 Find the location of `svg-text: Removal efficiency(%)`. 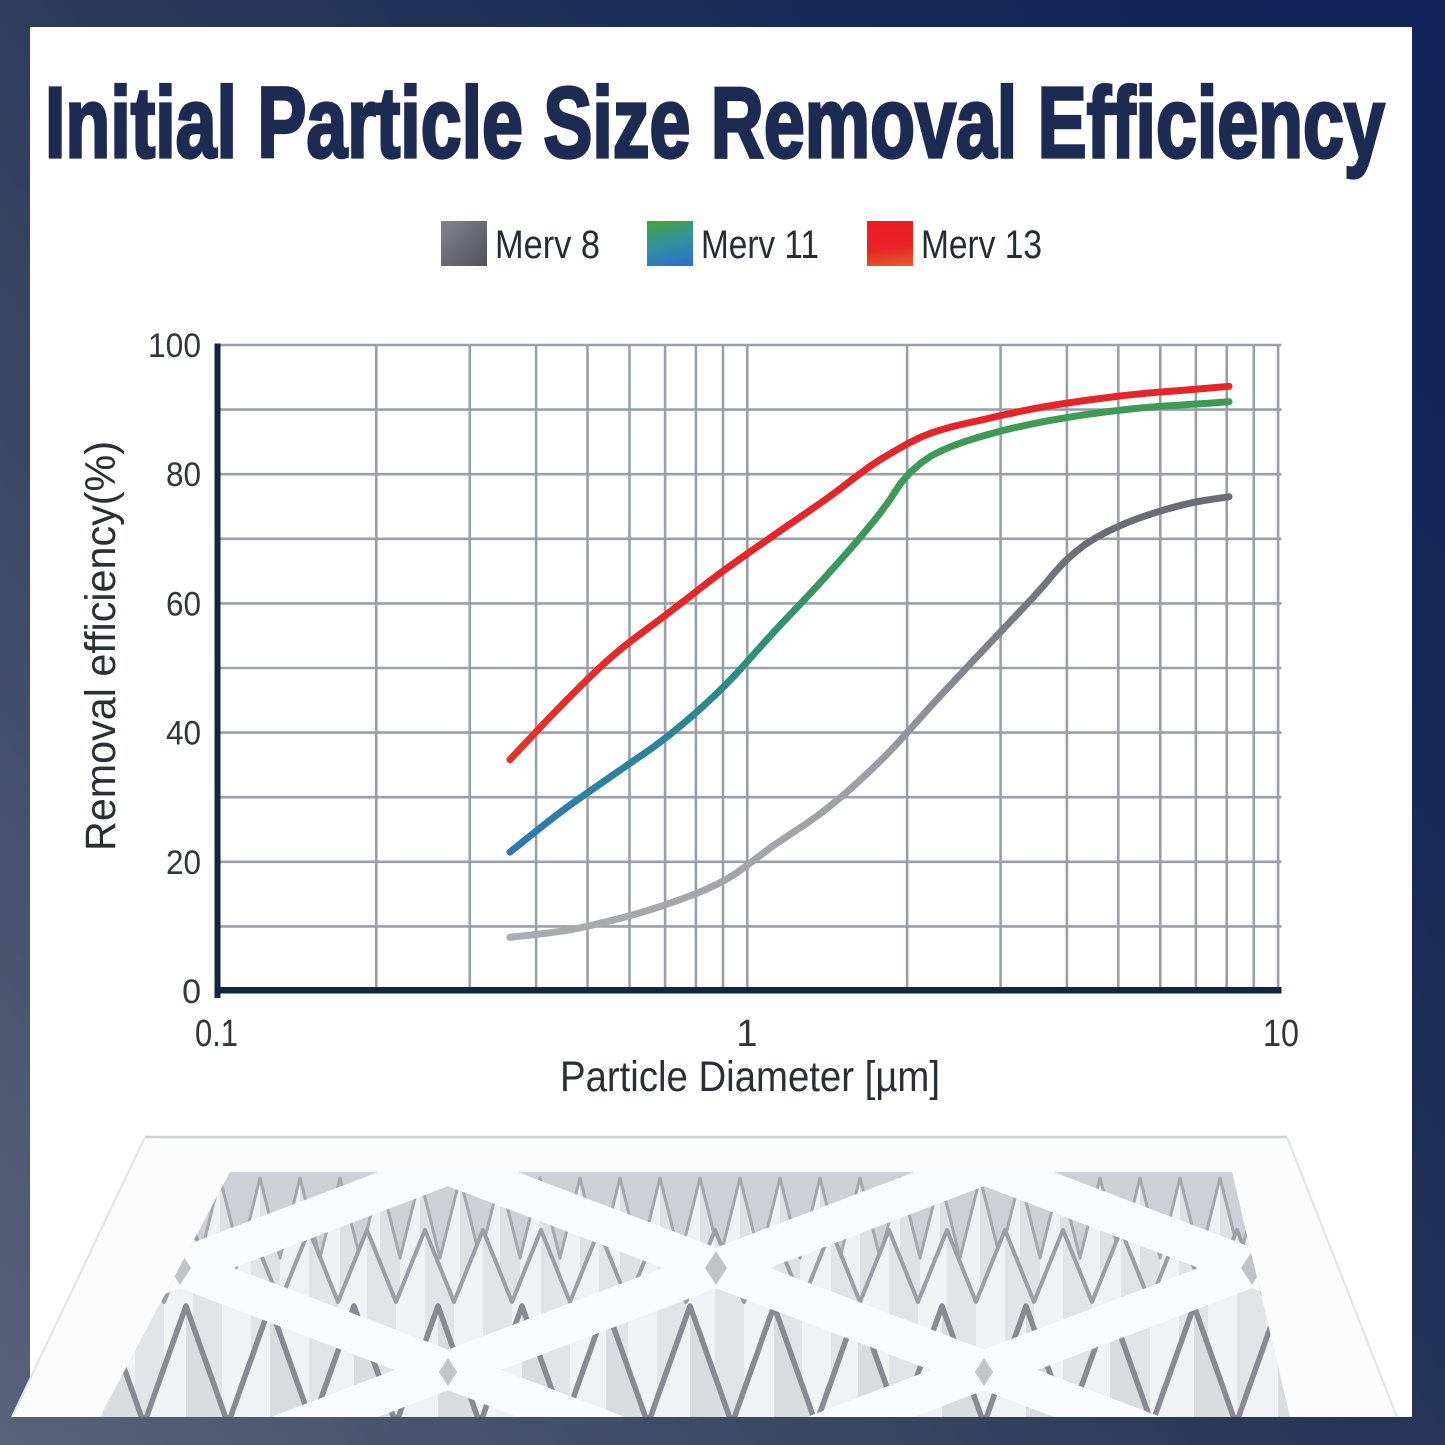

svg-text: Removal efficiency(%) is located at coordinates (101, 646).